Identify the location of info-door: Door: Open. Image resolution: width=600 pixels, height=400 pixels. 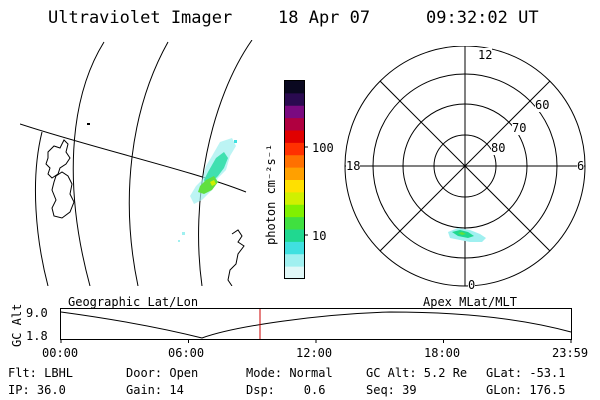
(162, 373).